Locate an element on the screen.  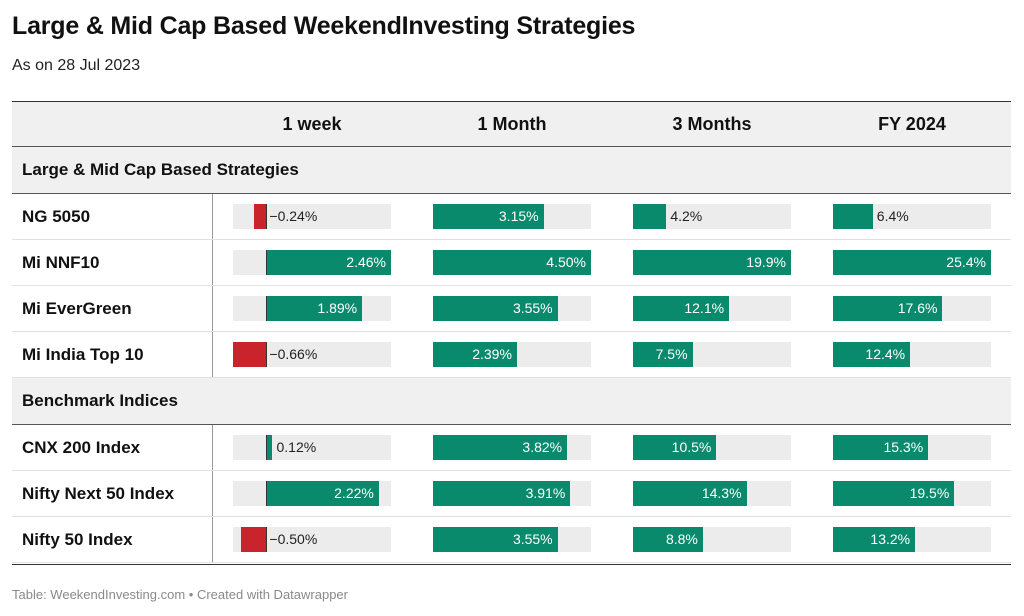
bar-track: 13.2% is located at coordinates (912, 539).